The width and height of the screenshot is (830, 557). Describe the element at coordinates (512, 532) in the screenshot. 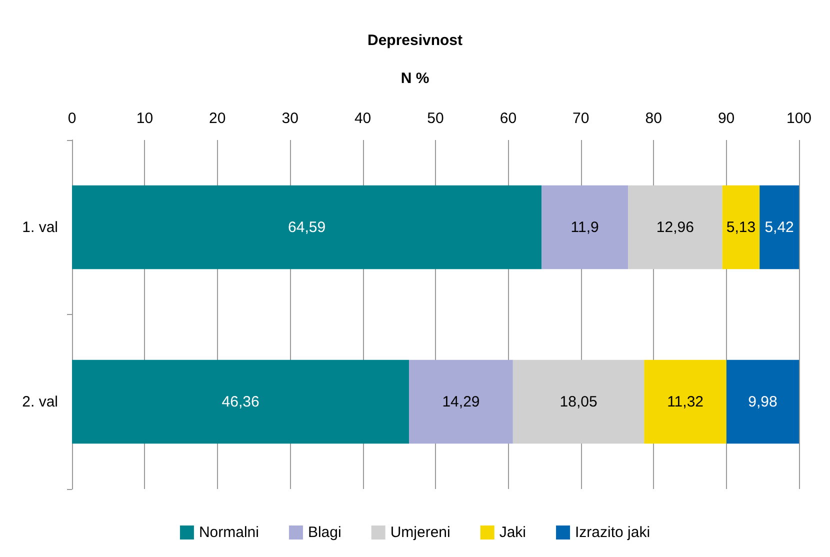

I see `legend-label: Jaki` at that location.